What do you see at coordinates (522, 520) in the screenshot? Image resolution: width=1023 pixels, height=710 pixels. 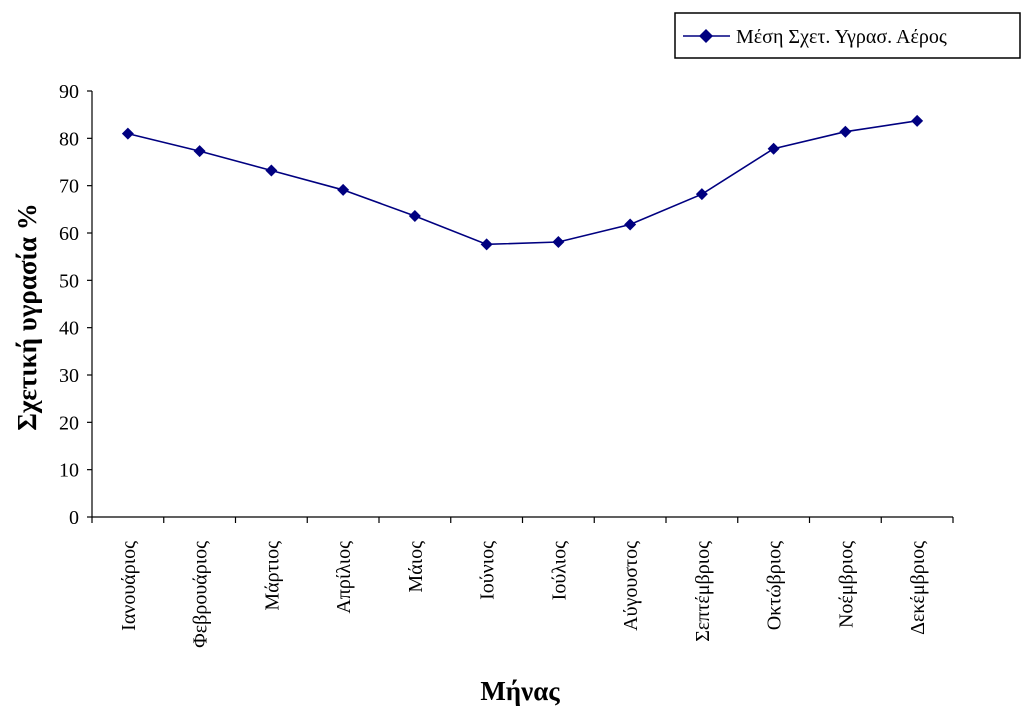 I see `x-ticks` at bounding box center [522, 520].